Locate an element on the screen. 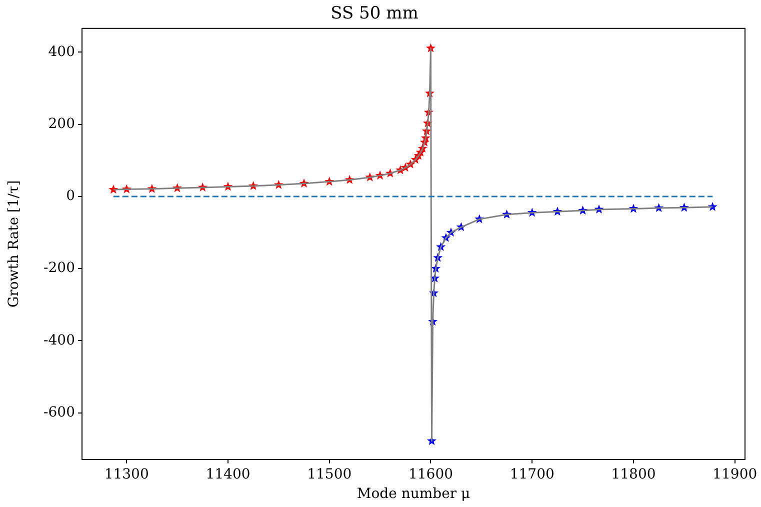 The image size is (761, 507). y-tick-label: -600 is located at coordinates (59, 412).